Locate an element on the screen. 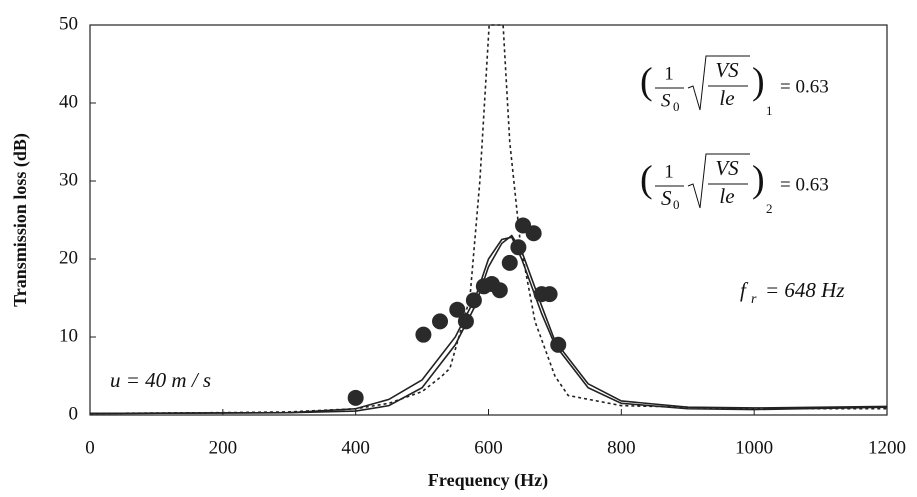  x-tick-label: 200 is located at coordinates (223, 447).